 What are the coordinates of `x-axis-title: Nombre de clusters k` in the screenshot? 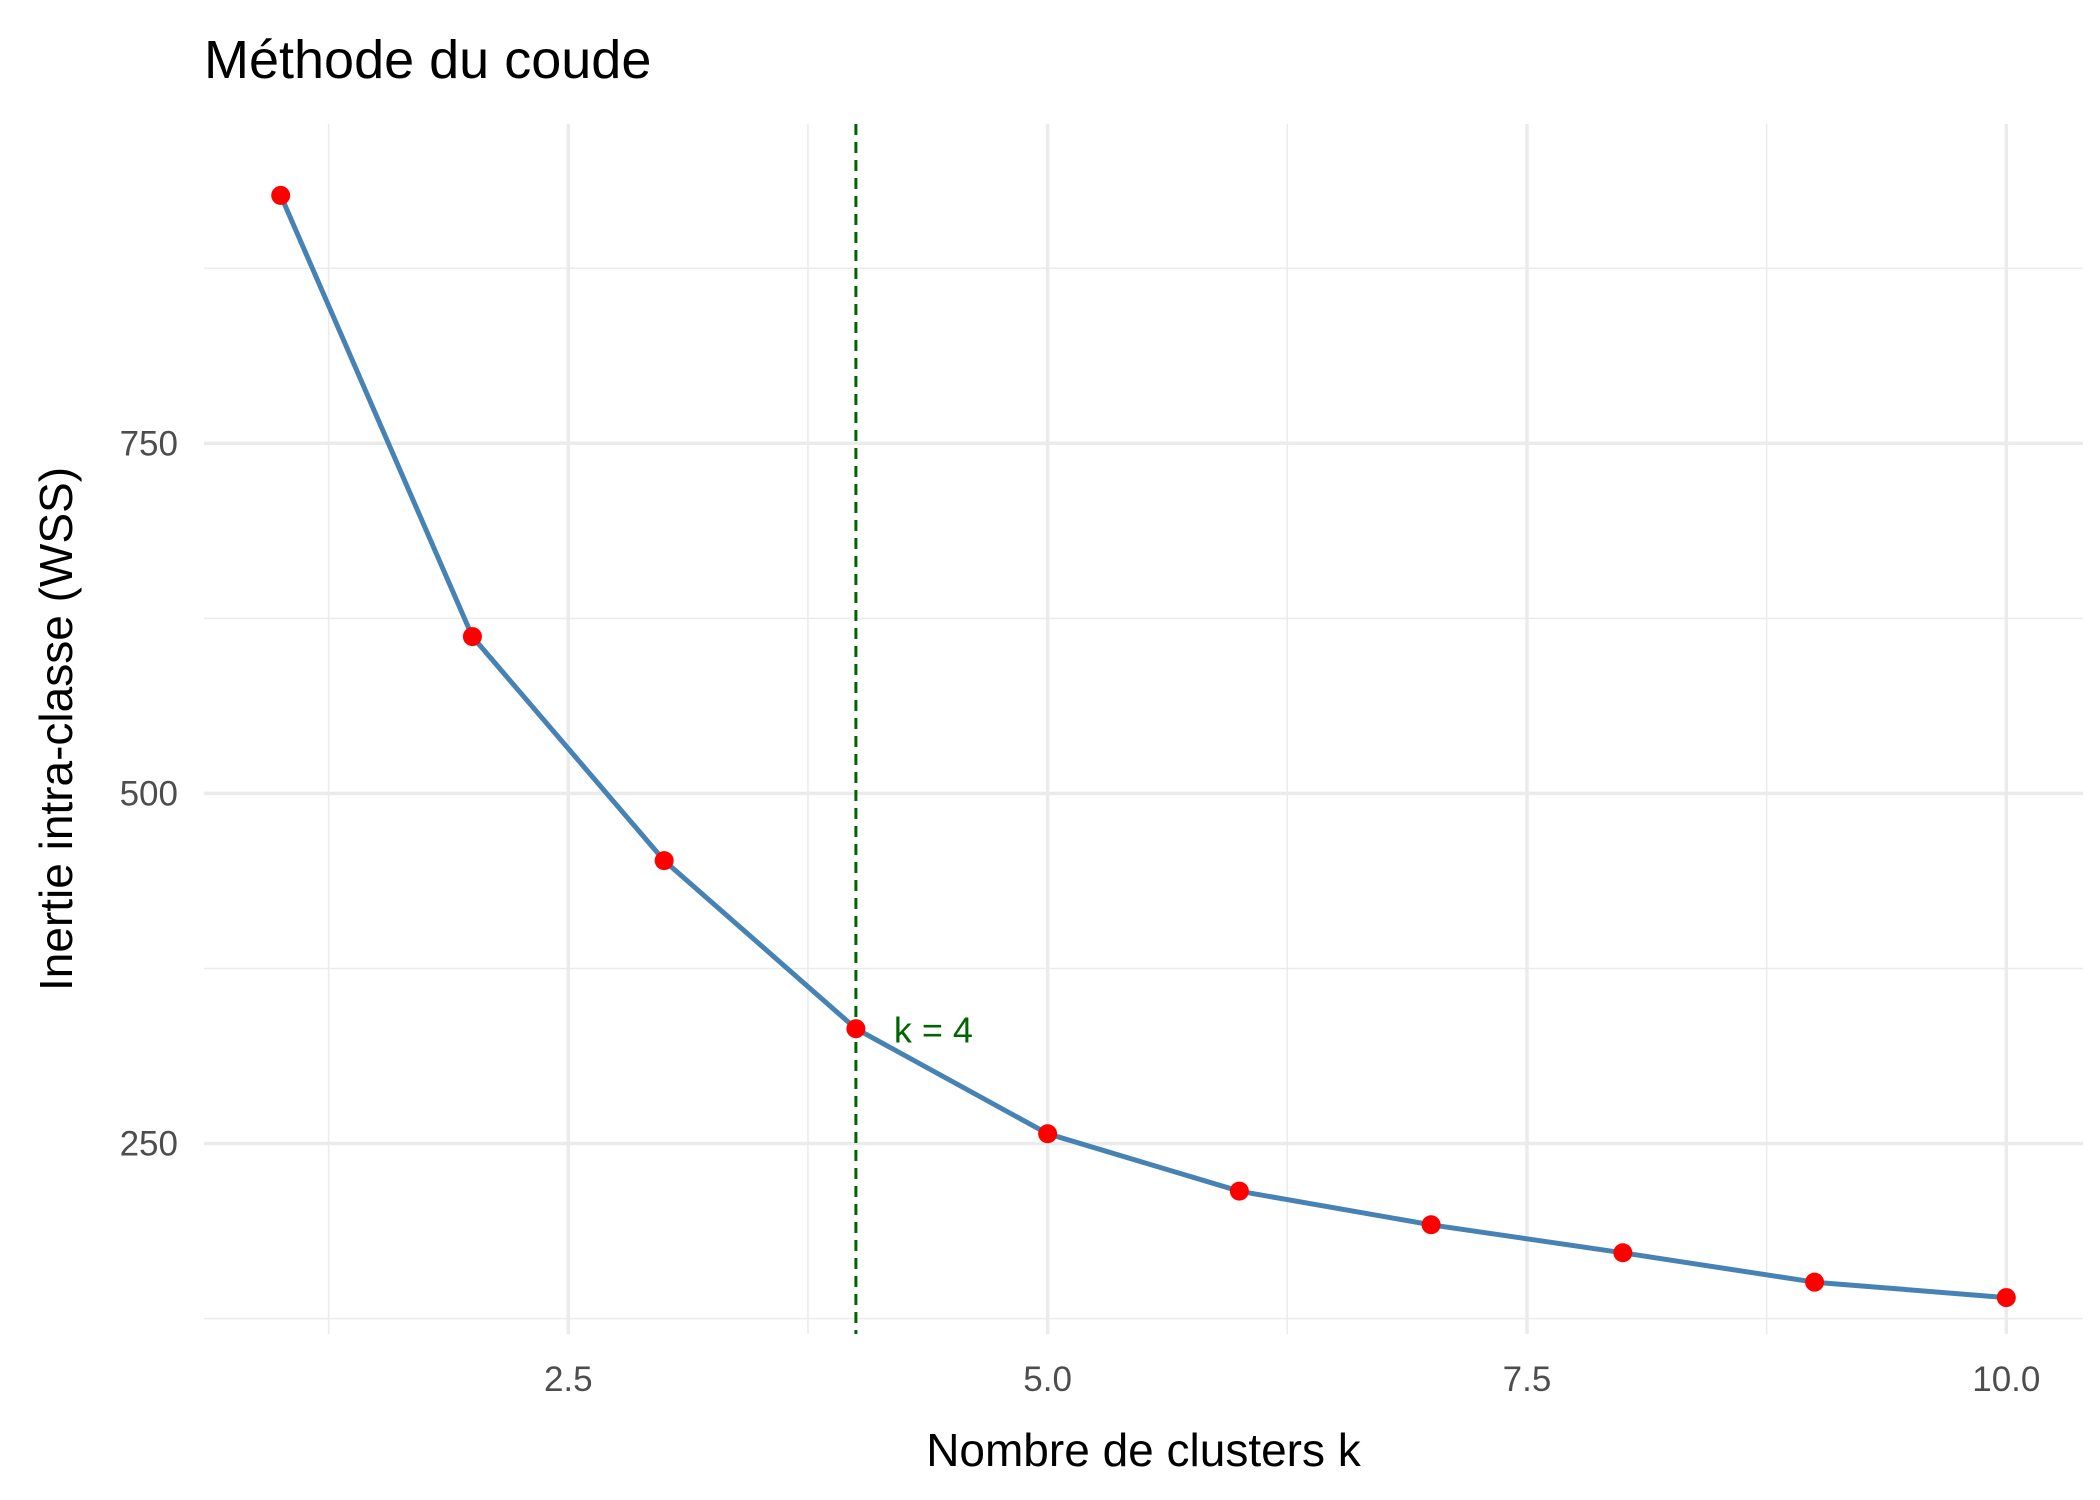 It's located at (1144, 1450).